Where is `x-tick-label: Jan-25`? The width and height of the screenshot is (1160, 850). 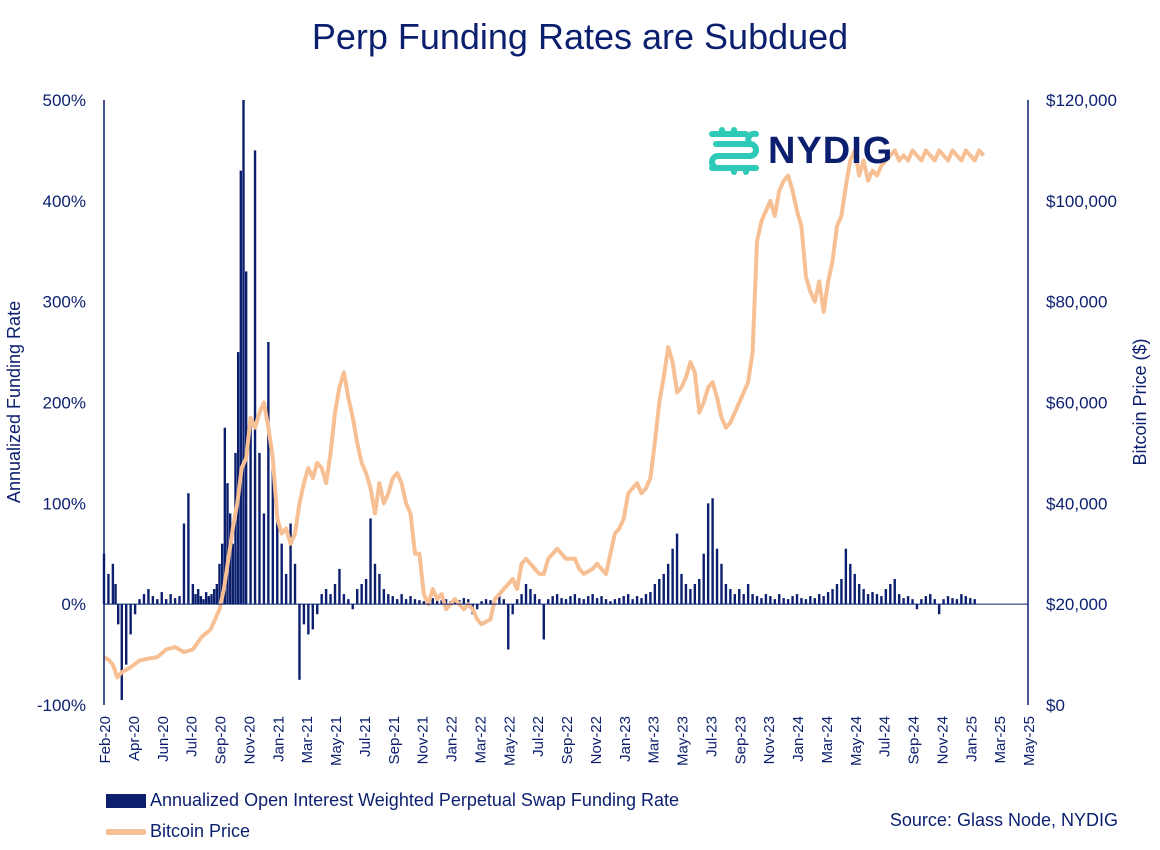
x-tick-label: Jan-25 is located at coordinates (971, 739).